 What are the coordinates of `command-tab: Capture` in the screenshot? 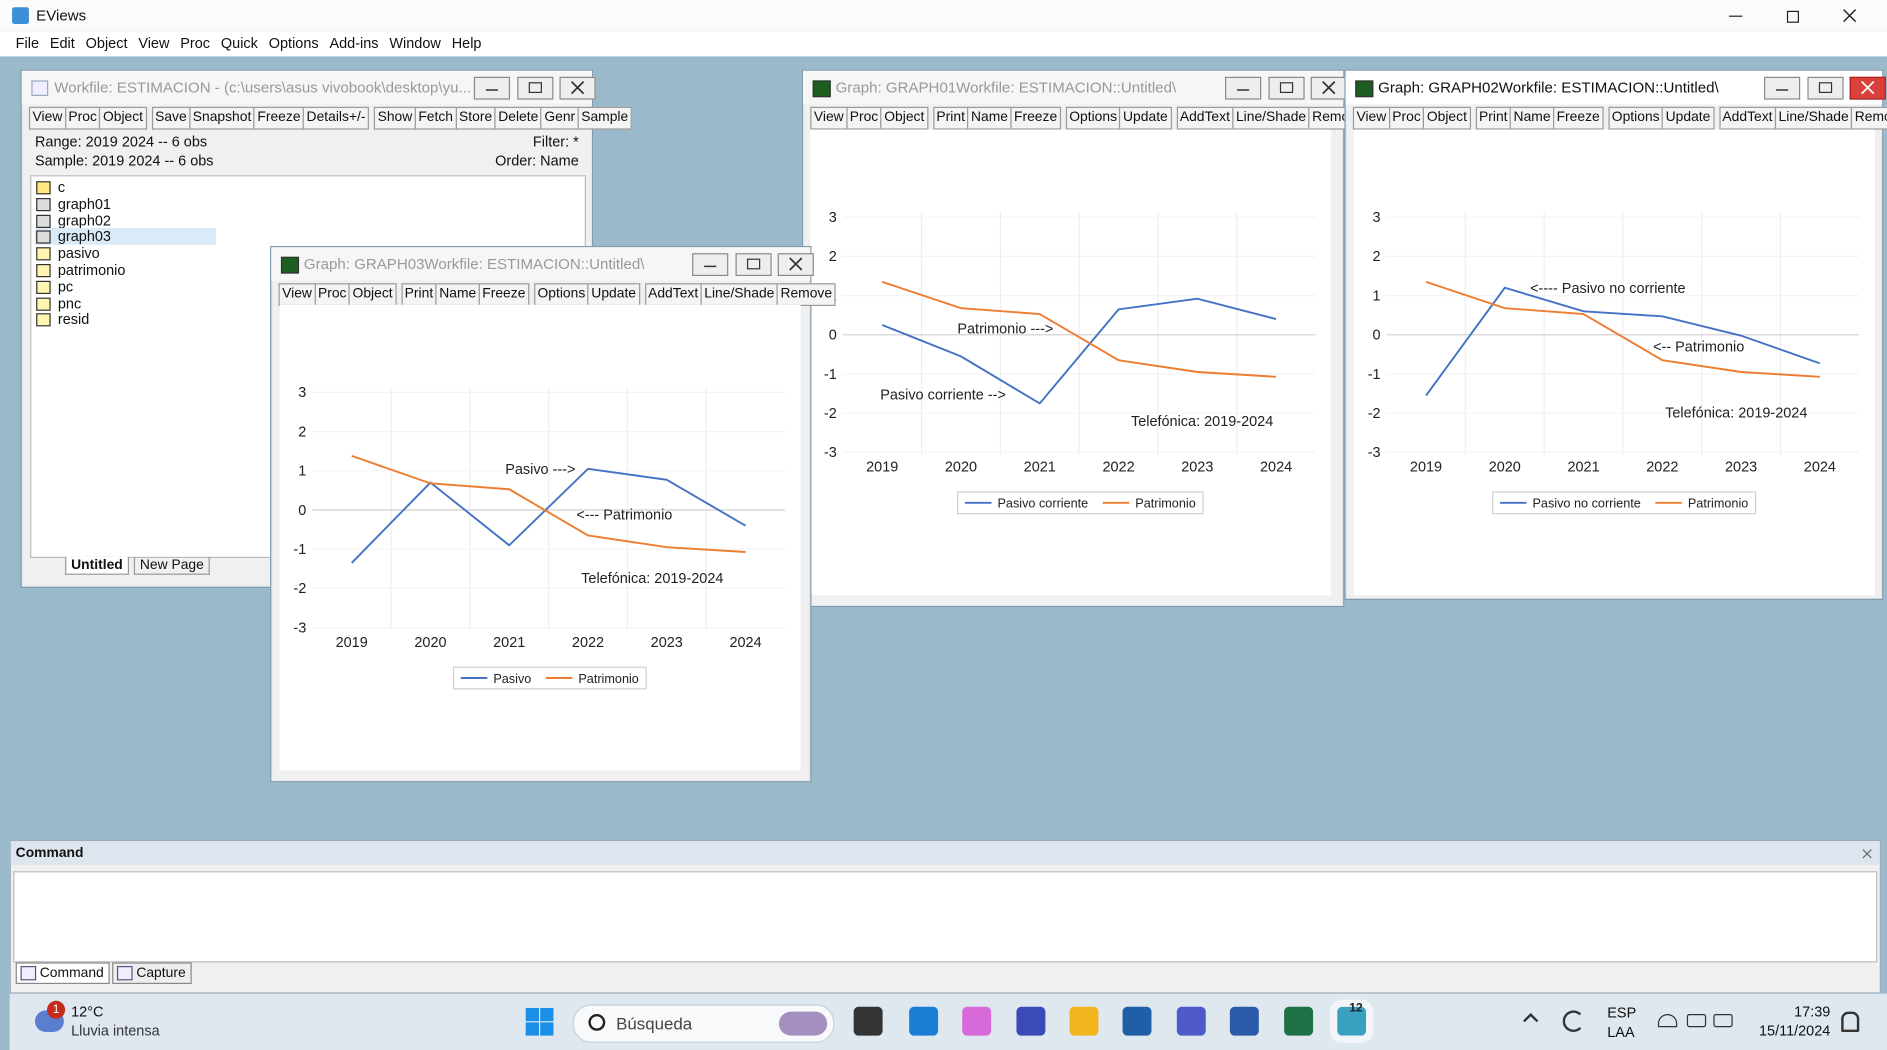 It's located at (152, 973).